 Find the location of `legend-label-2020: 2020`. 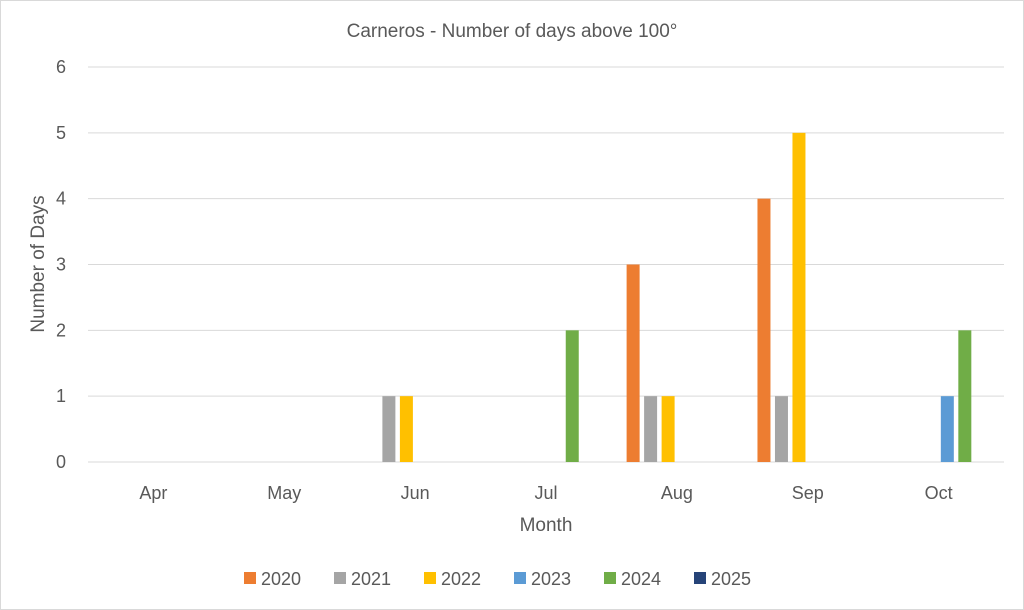

legend-label-2020: 2020 is located at coordinates (281, 579).